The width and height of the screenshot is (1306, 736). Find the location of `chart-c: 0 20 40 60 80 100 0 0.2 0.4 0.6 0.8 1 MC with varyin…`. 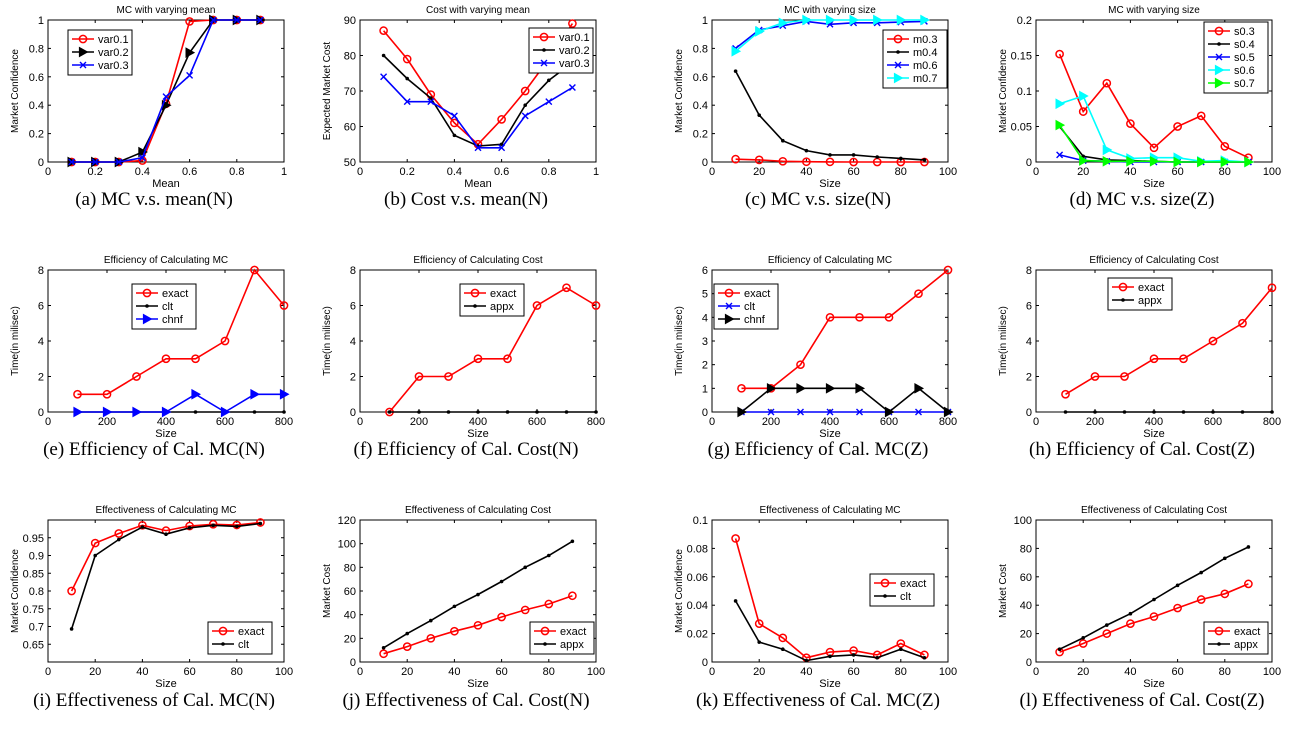

chart-c: 0 20 40 60 80 100 0 0.2 0.4 0.6 0.8 1 MC with varyin… is located at coordinates (815, 107).